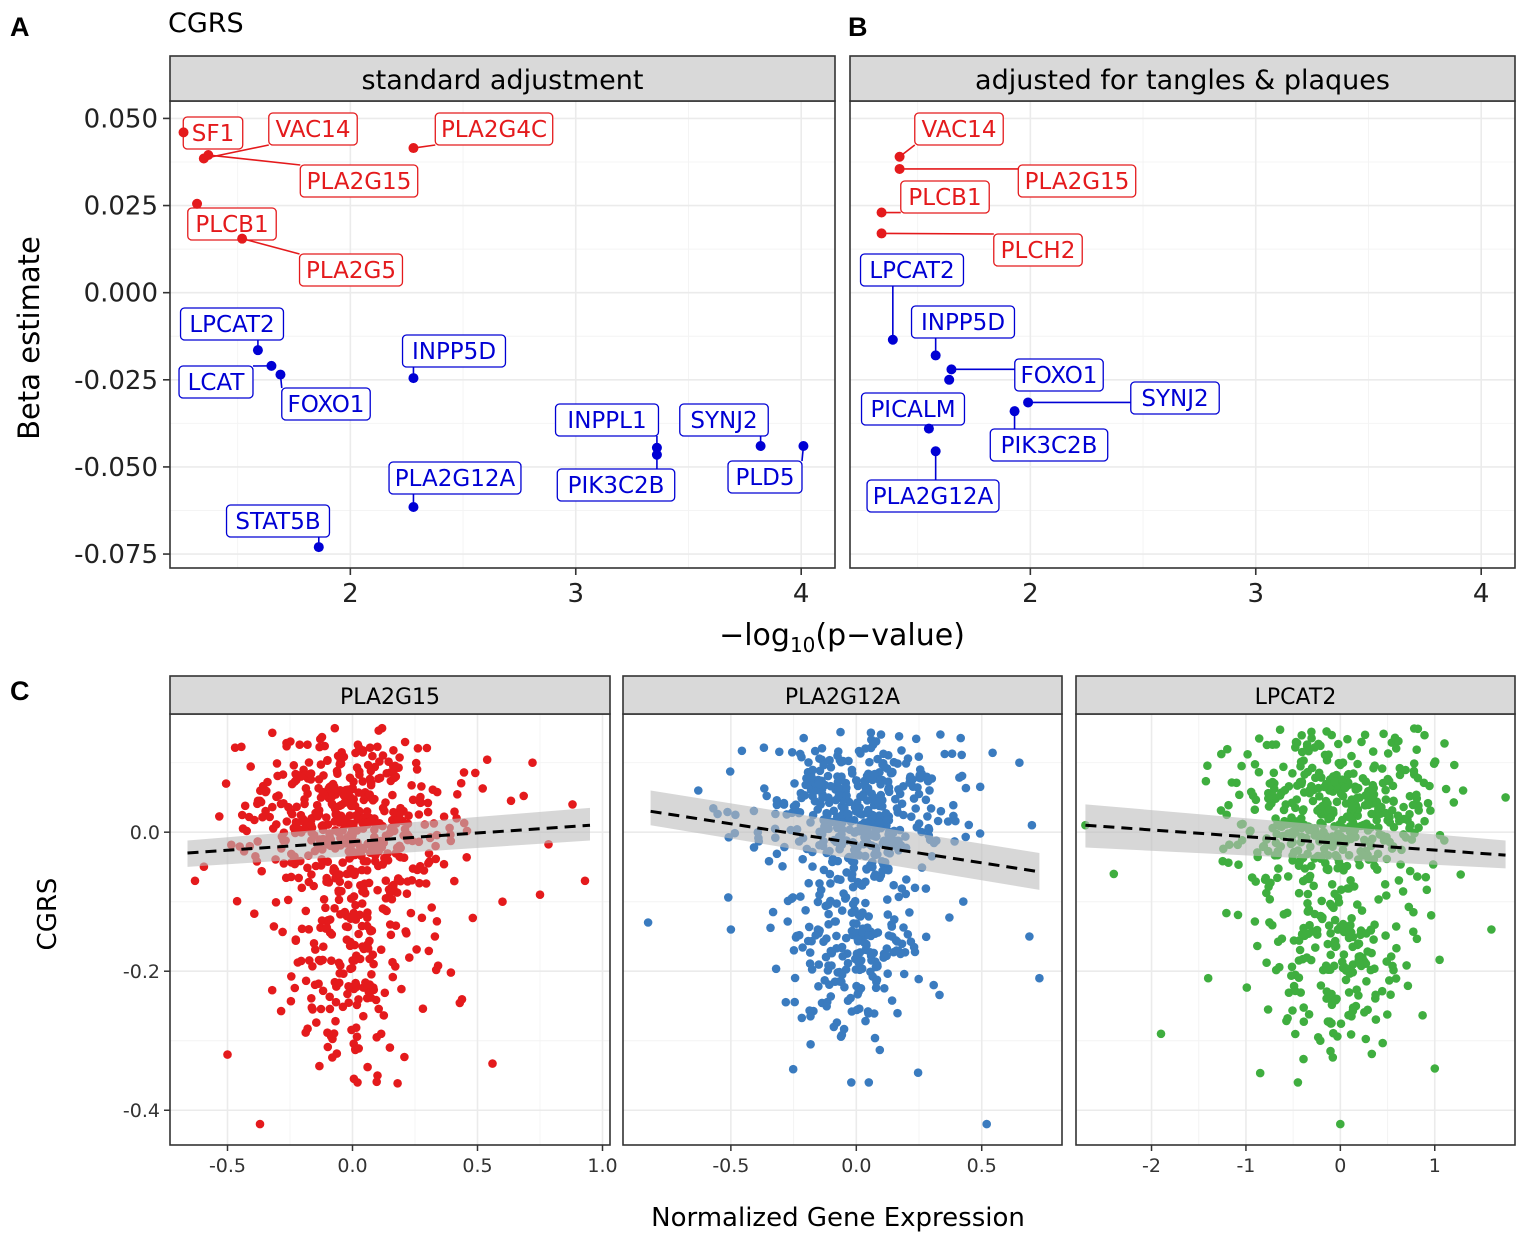 The height and width of the screenshot is (1238, 1524). What do you see at coordinates (1030, 594) in the screenshot?
I see `x-tick-label: 2` at bounding box center [1030, 594].